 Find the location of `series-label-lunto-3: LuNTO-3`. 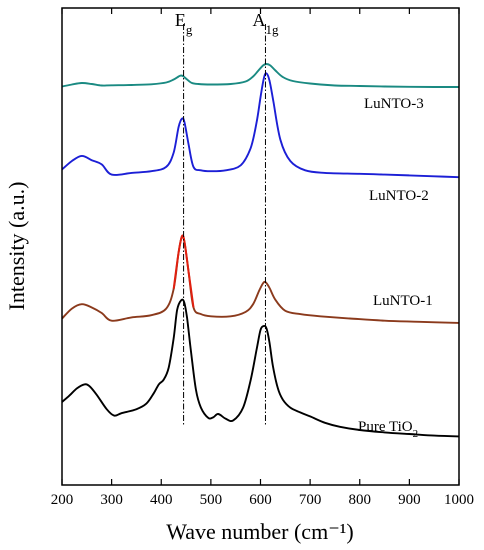

series-label-lunto-3: LuNTO-3 is located at coordinates (394, 104).